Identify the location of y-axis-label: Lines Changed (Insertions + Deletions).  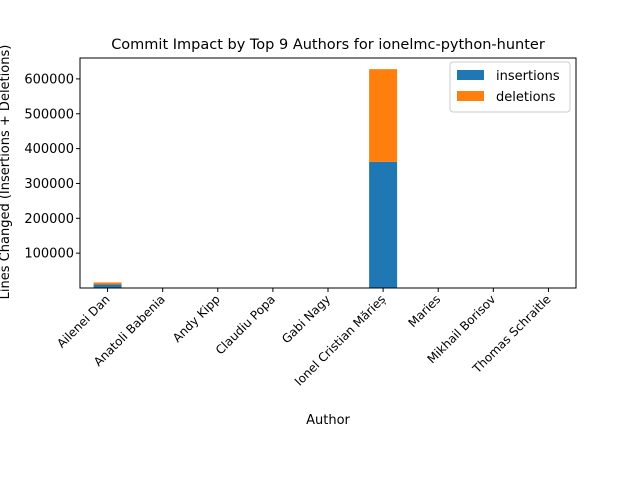
(6, 172).